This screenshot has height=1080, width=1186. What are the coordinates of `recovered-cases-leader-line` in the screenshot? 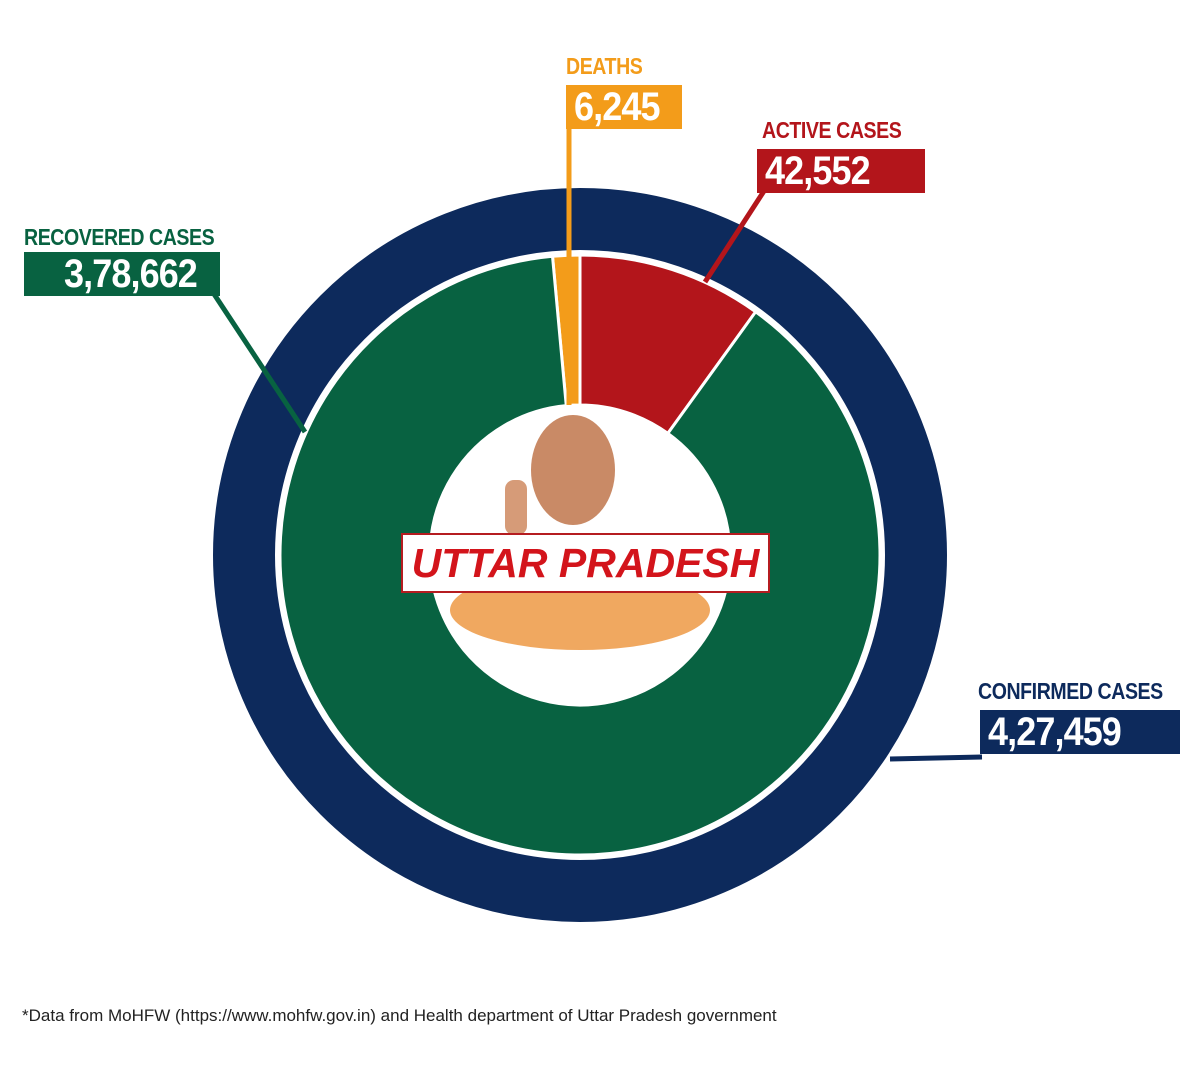 It's located at (259, 363).